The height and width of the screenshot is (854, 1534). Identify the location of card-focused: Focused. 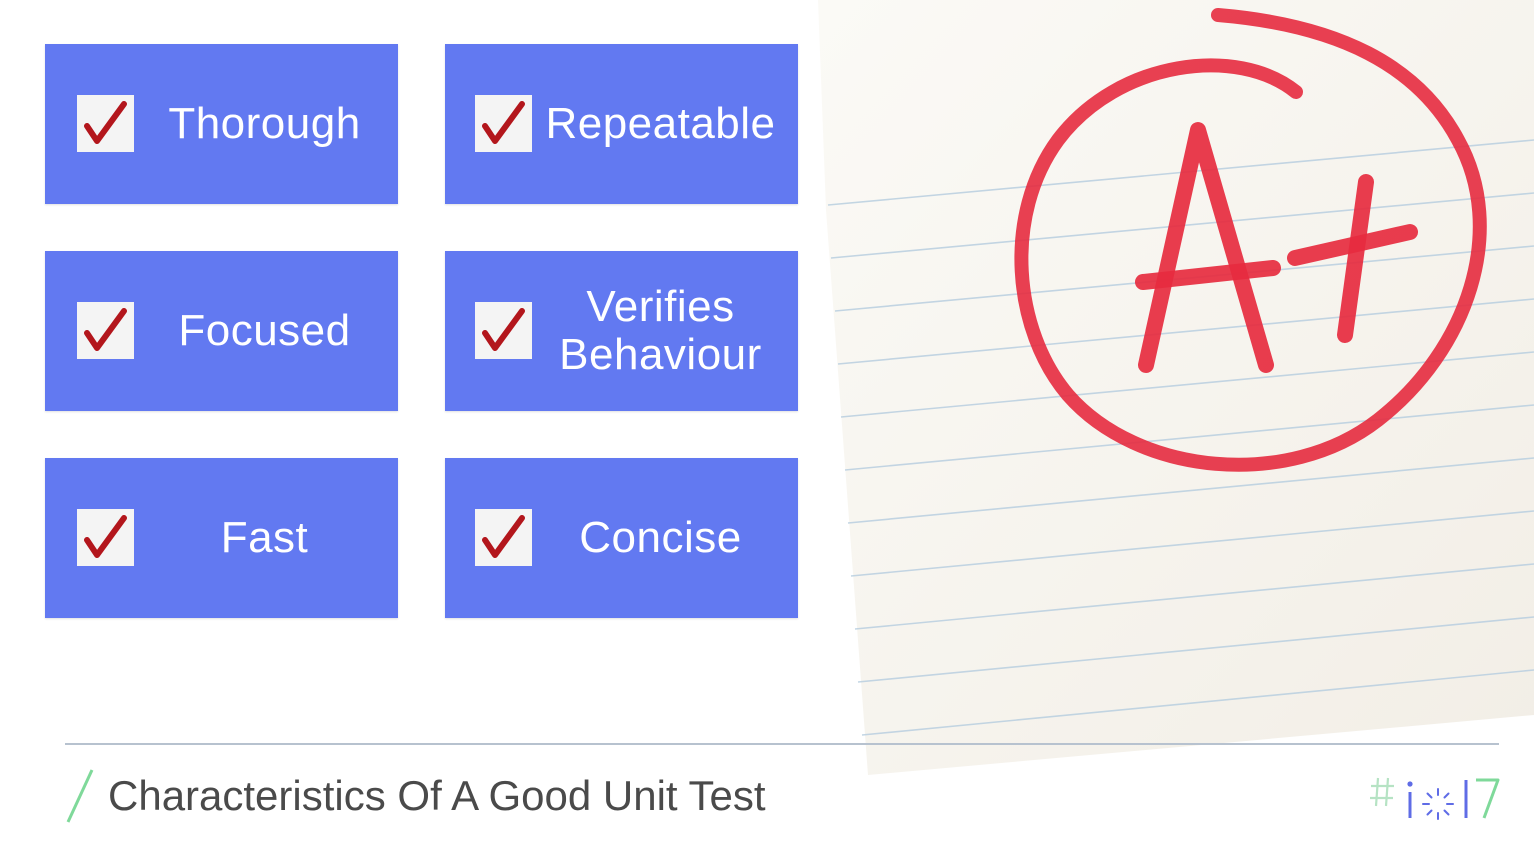
(221, 331).